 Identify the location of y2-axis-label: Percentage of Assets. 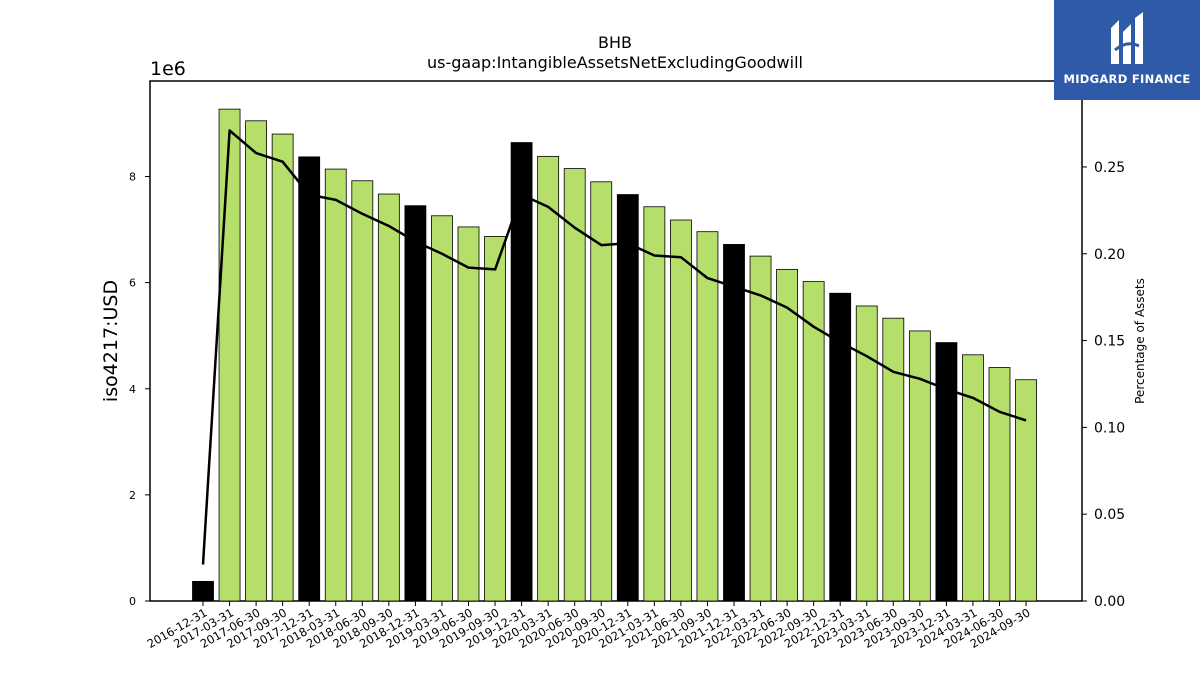
(1140, 341).